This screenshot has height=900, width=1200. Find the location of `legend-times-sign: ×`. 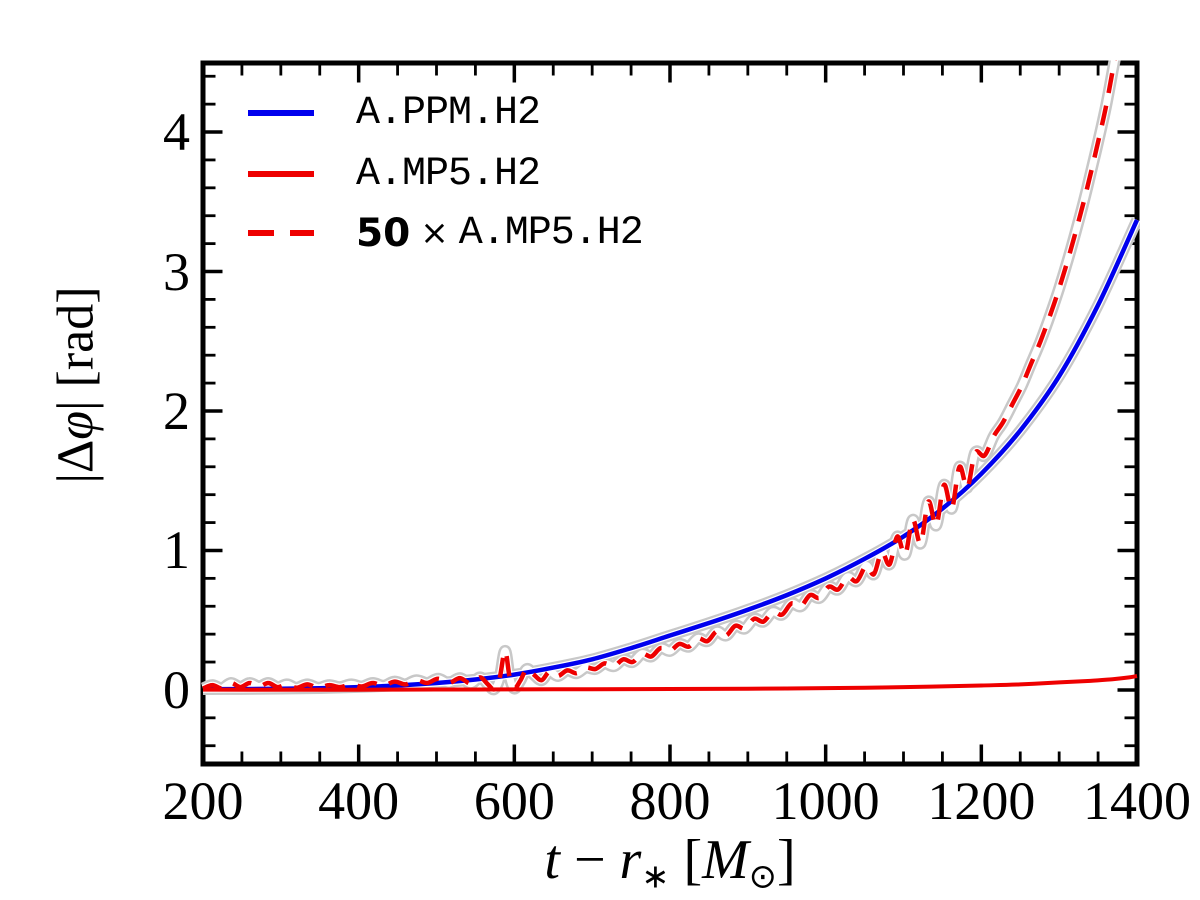

legend-times-sign: × is located at coordinates (434, 233).